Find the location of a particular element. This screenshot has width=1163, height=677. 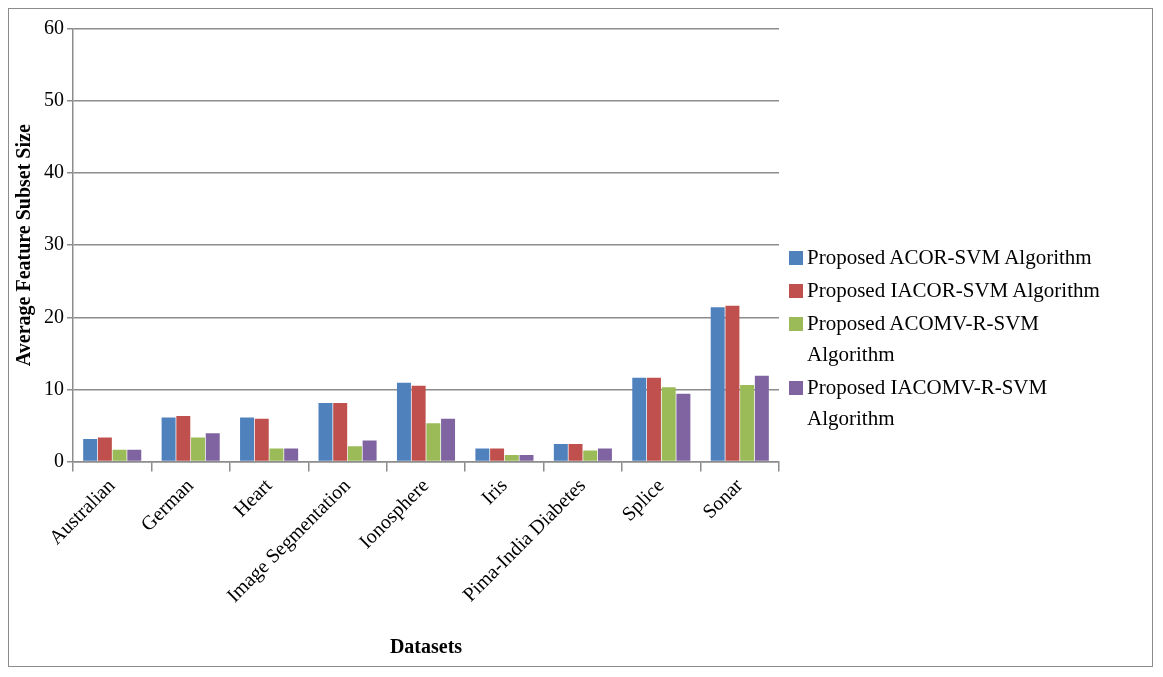

y-tick-label: 30 is located at coordinates (54, 243).